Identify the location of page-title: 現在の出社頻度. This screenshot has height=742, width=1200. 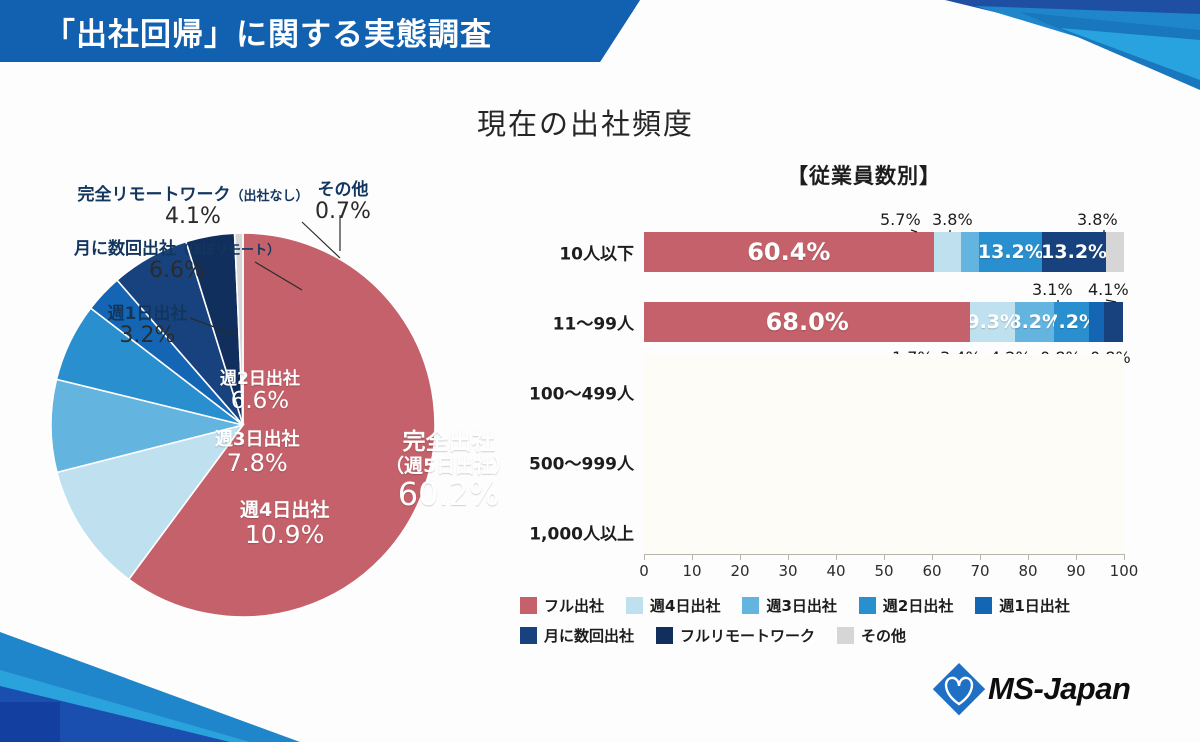
(586, 124).